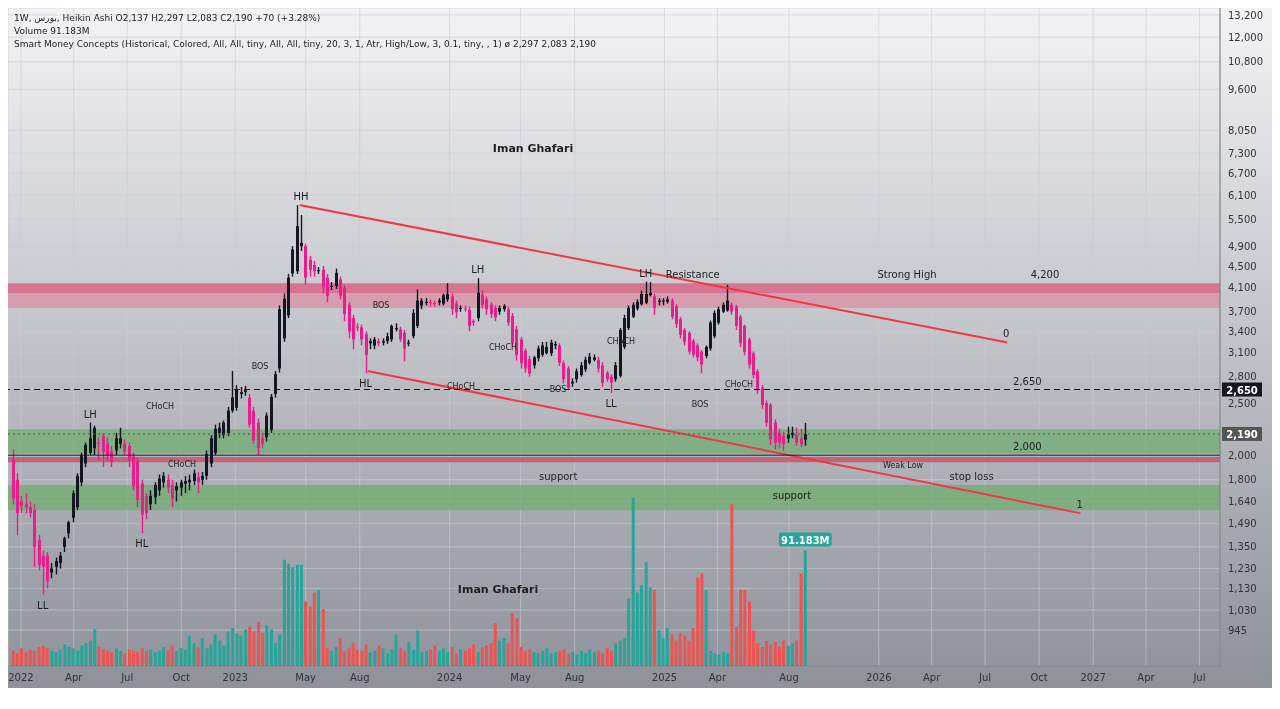  I want to click on y-tick-label: 8,050, so click(1242, 130).